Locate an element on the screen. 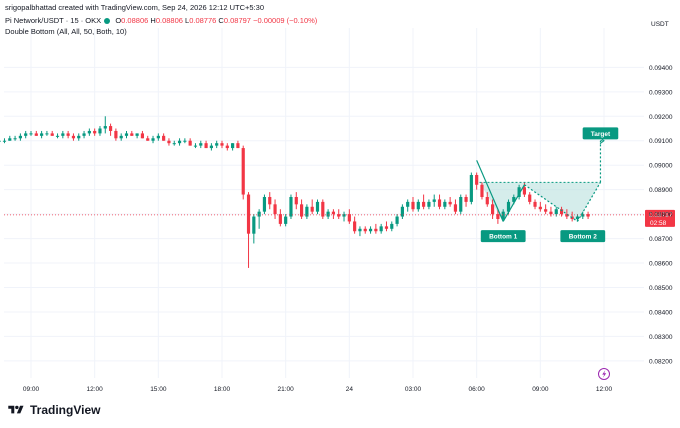  y-tick-label: 0.08200 is located at coordinates (661, 361).